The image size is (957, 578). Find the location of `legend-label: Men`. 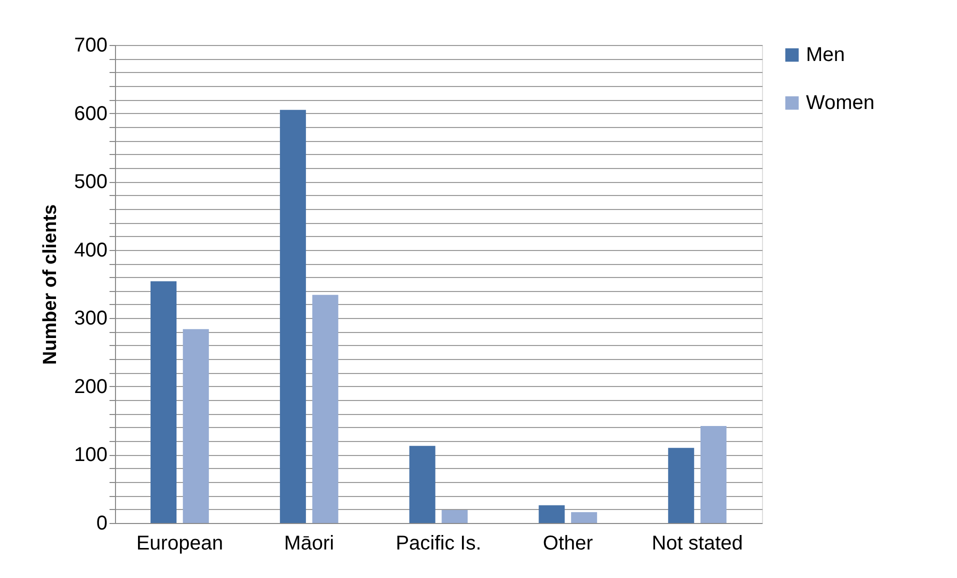

legend-label: Men is located at coordinates (825, 55).